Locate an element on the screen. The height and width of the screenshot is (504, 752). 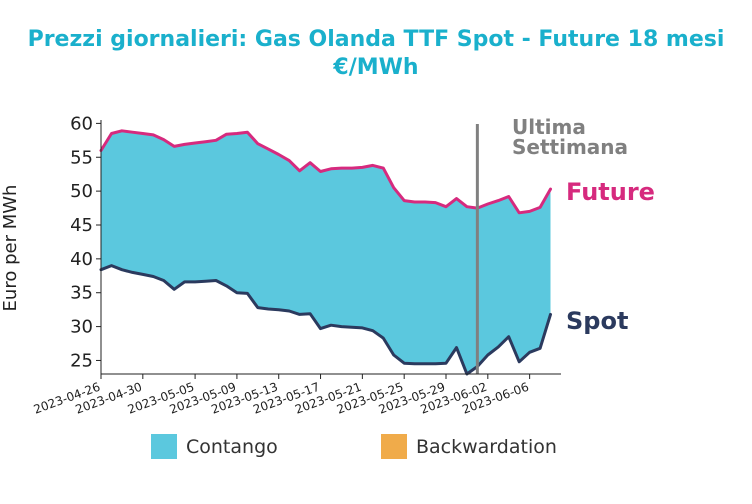
future-series-line is located at coordinates (325, 172).